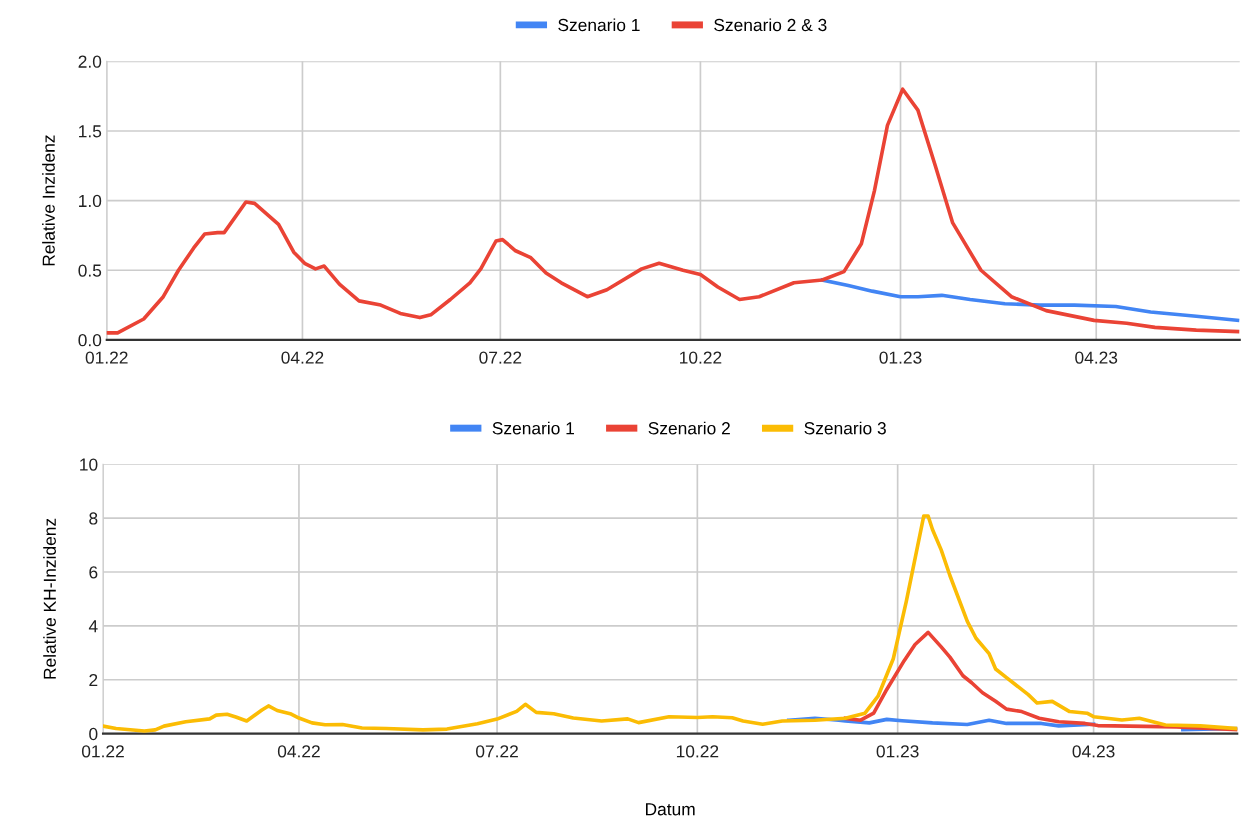 The image size is (1241, 829). I want to click on y-tick-label: 4, so click(93, 626).